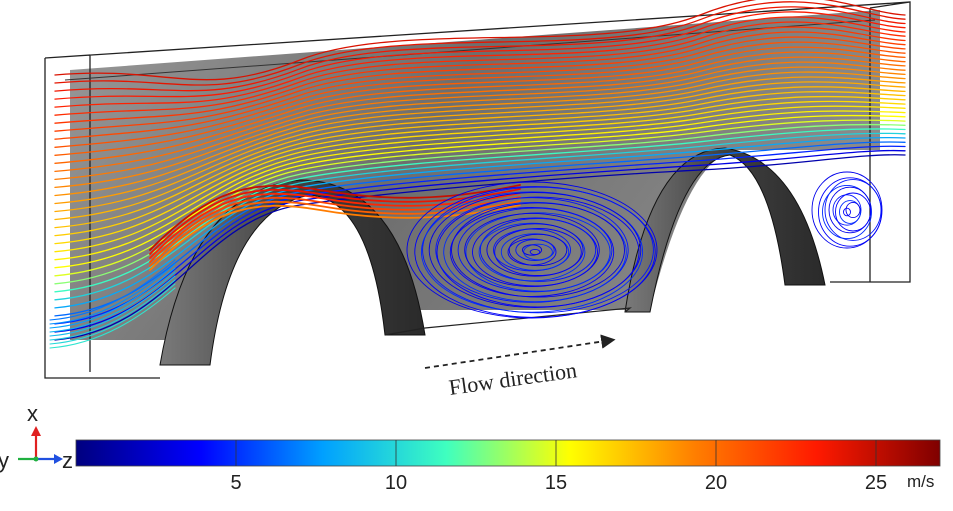  Describe the element at coordinates (36, 431) in the screenshot. I see `triad-x-arrow-icon` at that location.